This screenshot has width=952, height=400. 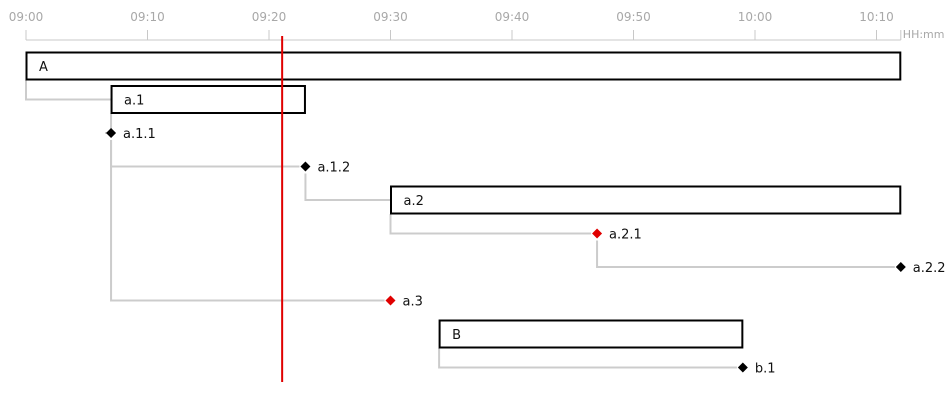 What do you see at coordinates (765, 369) in the screenshot?
I see `milestone-label: b.1` at bounding box center [765, 369].